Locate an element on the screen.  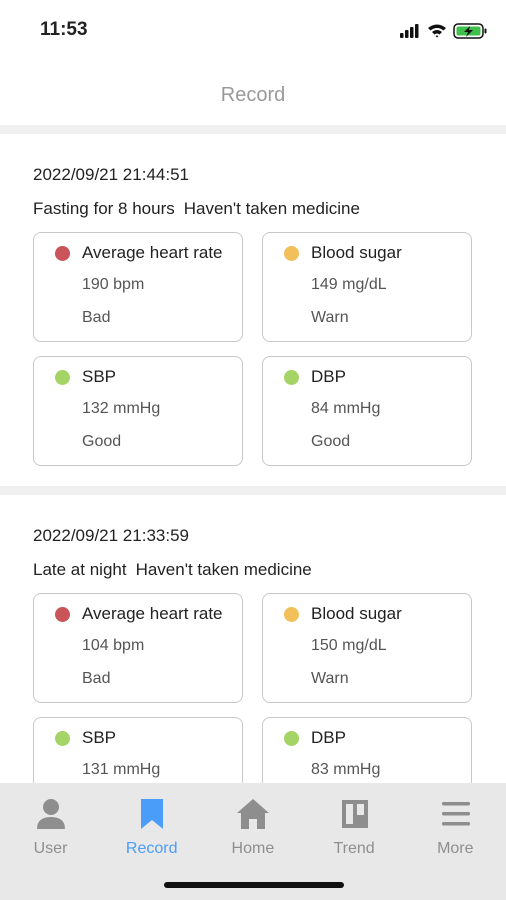
tab-label: Record is located at coordinates (151, 848).